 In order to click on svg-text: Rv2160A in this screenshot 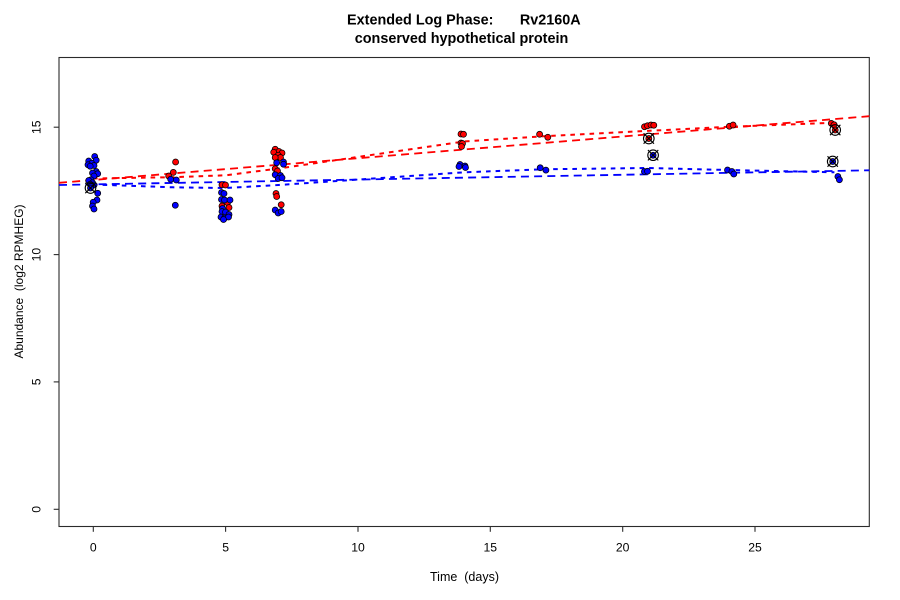, I will do `click(550, 21)`.